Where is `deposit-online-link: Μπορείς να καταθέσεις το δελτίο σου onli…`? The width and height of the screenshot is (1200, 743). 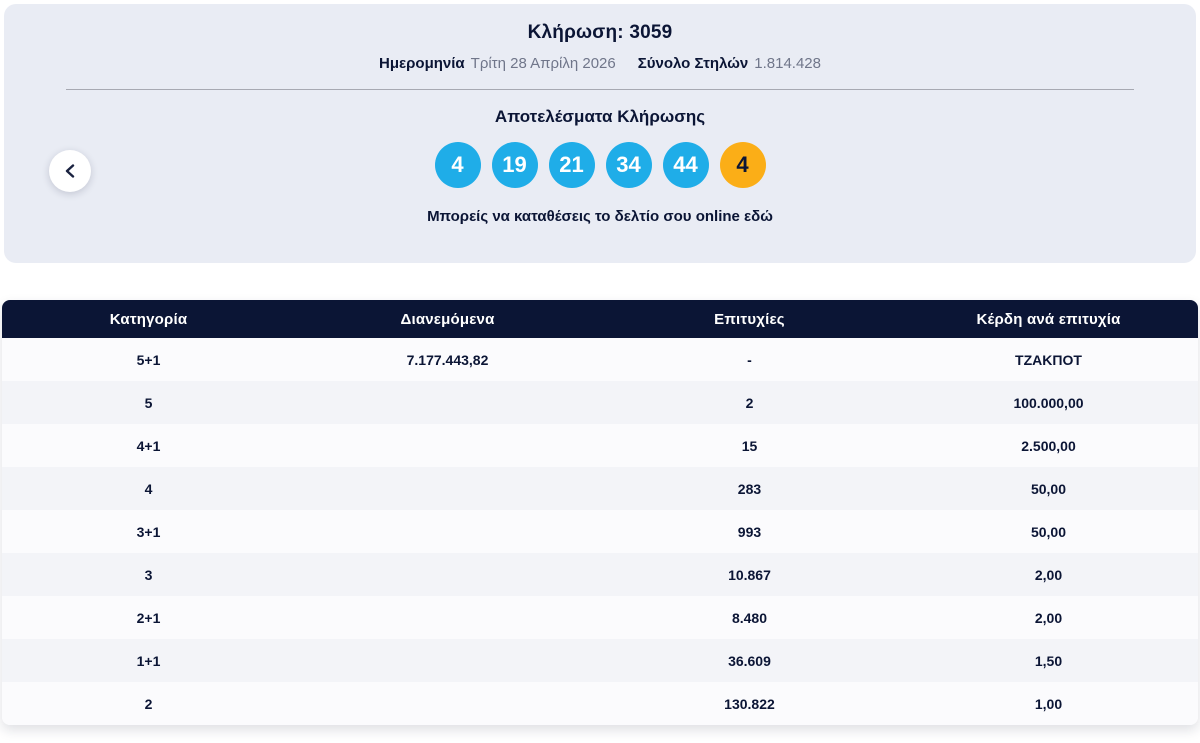
deposit-online-link: Μπορείς να καταθέσεις το δελτίο σου onli… is located at coordinates (600, 216).